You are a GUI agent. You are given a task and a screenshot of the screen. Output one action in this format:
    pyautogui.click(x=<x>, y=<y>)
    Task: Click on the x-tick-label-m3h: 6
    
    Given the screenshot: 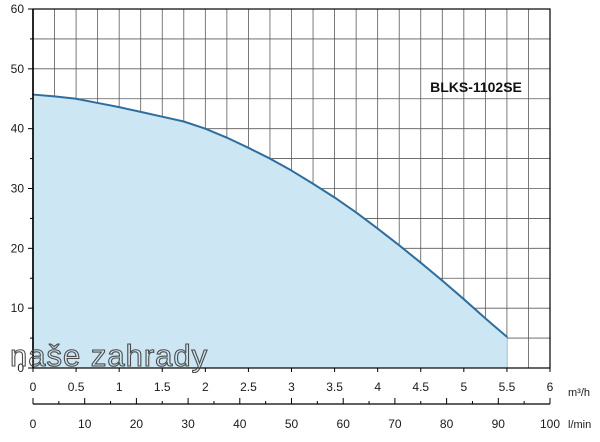 What is the action you would take?
    pyautogui.click(x=550, y=387)
    